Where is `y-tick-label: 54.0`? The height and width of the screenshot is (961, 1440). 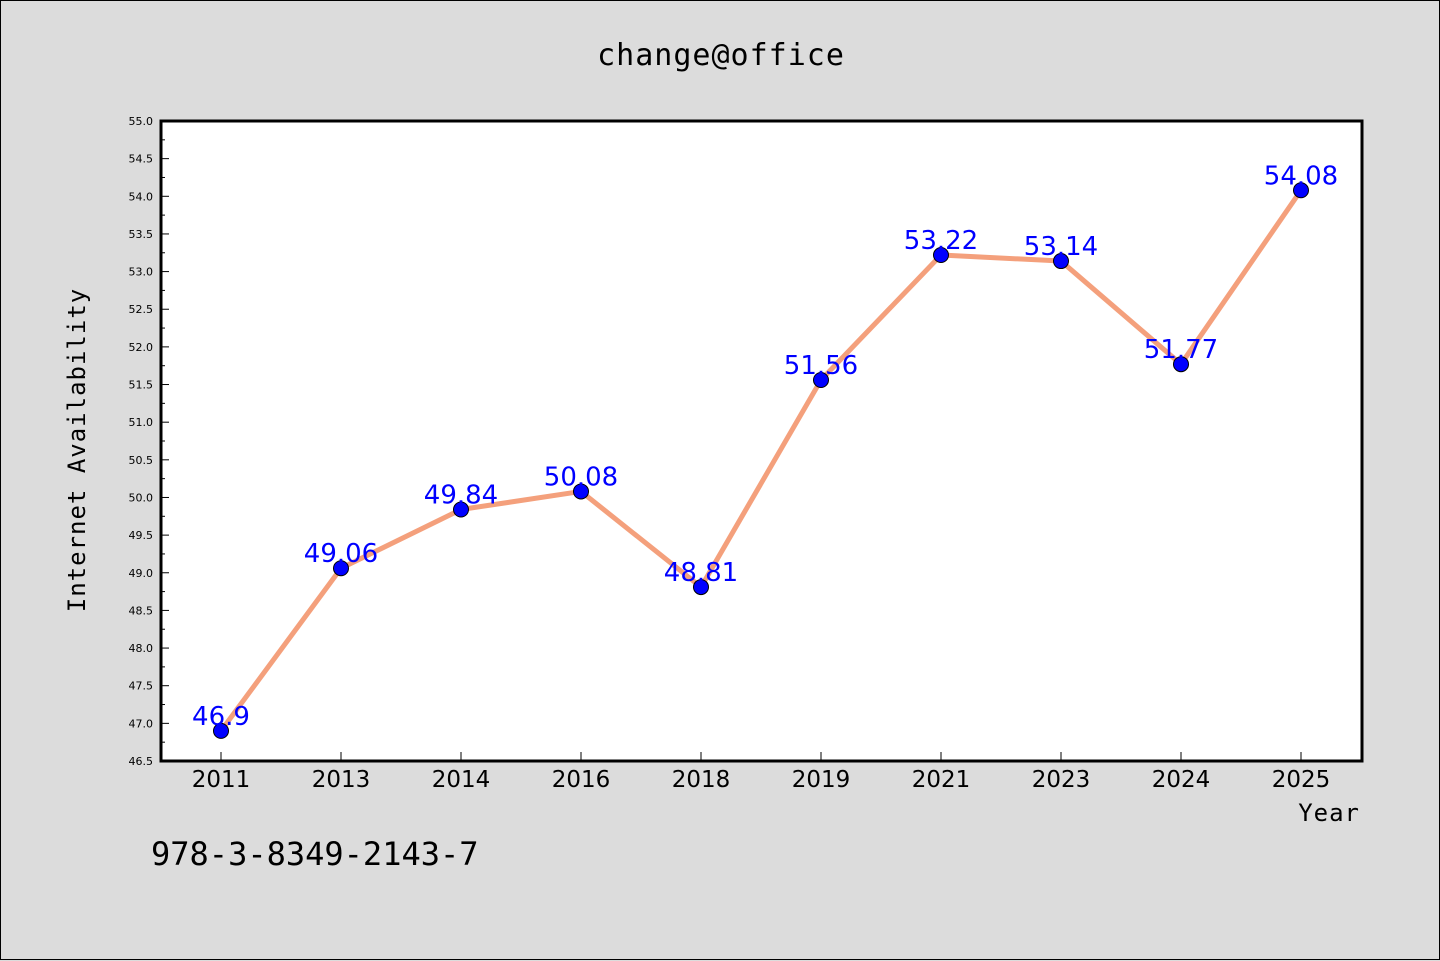
y-tick-label: 54.0 is located at coordinates (141, 196).